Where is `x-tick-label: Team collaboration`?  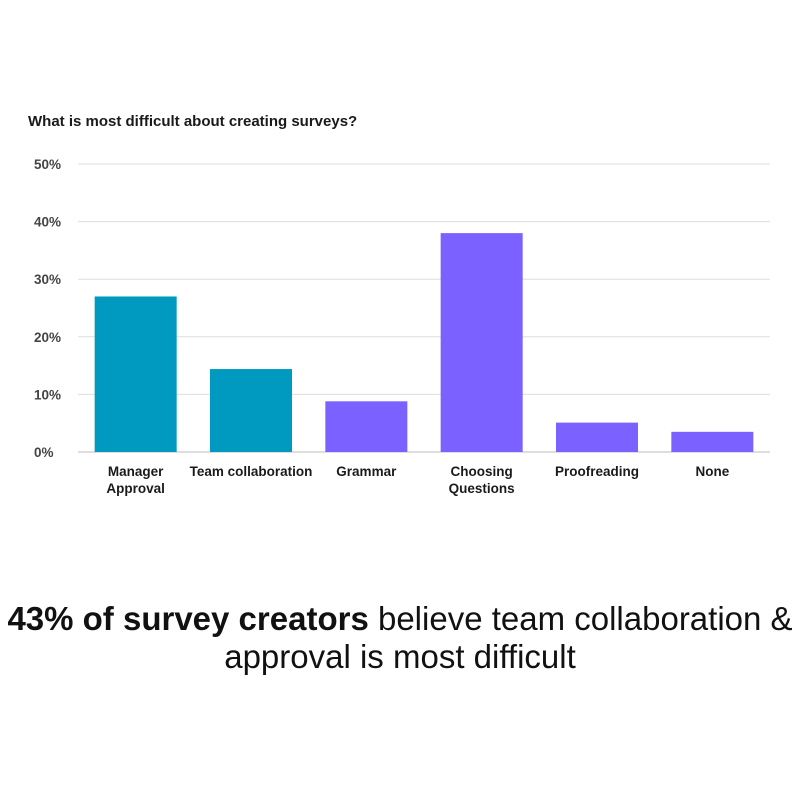
x-tick-label: Team collaboration is located at coordinates (251, 471).